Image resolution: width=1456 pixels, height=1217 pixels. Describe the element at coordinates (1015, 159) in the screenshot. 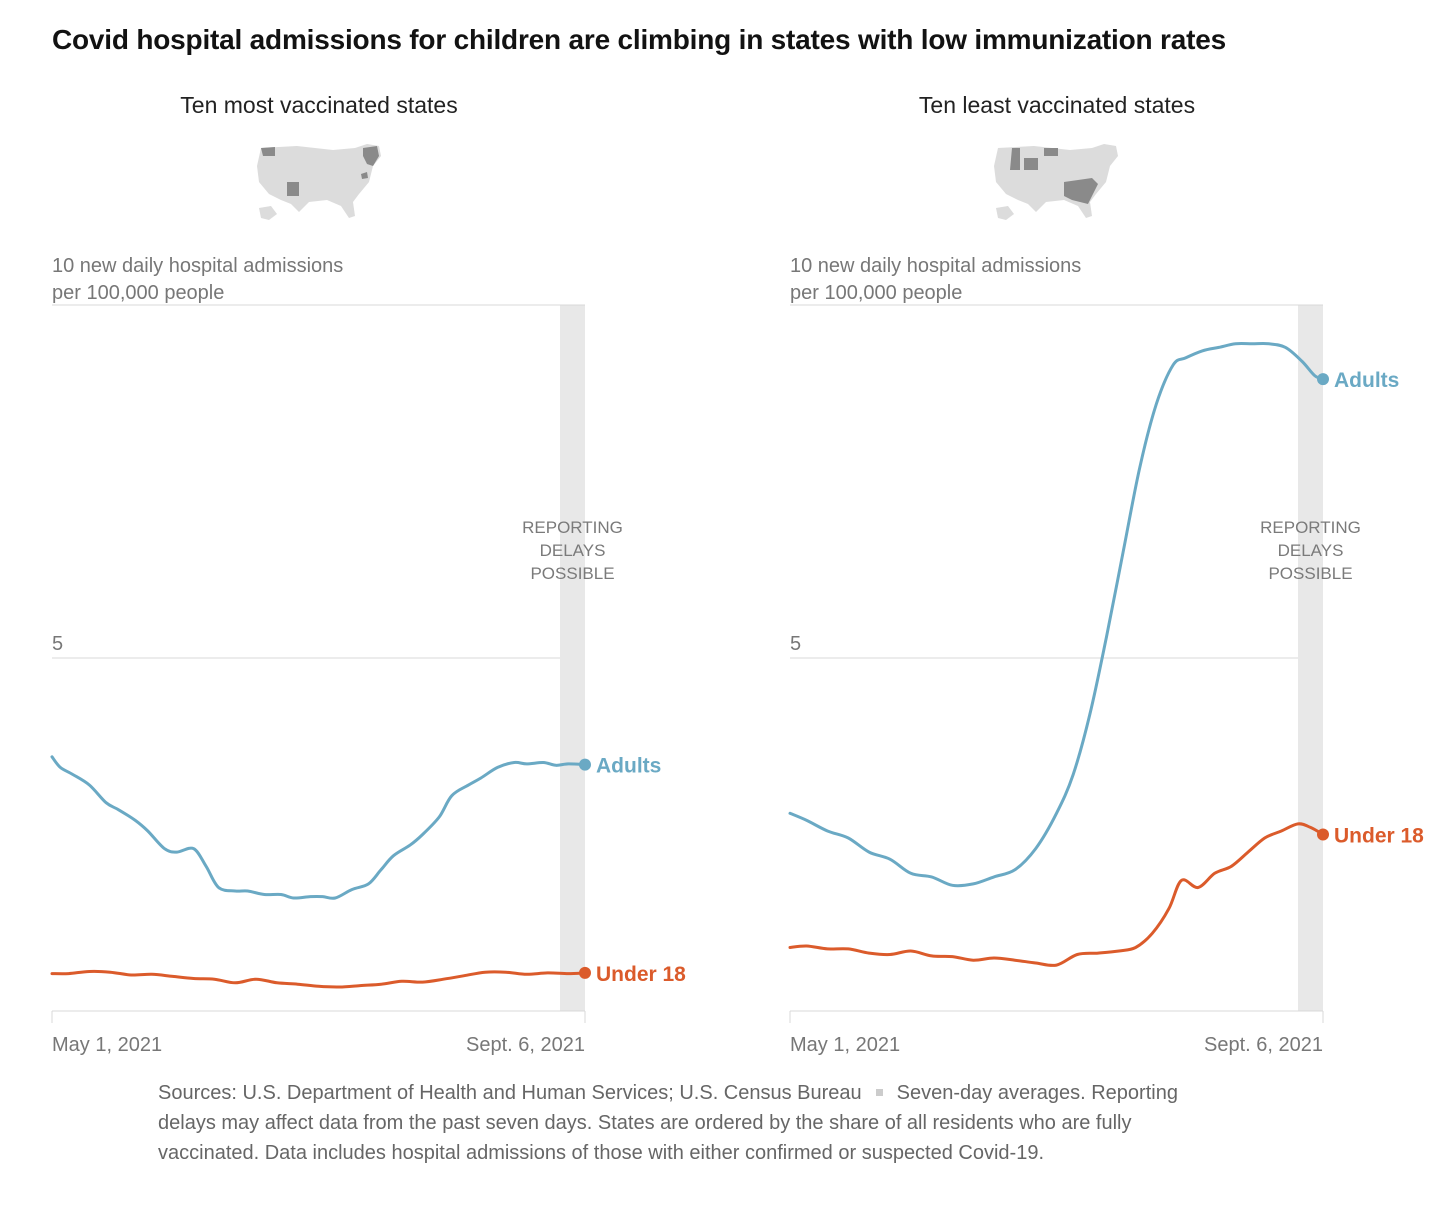

I see `highlight-idaho` at that location.